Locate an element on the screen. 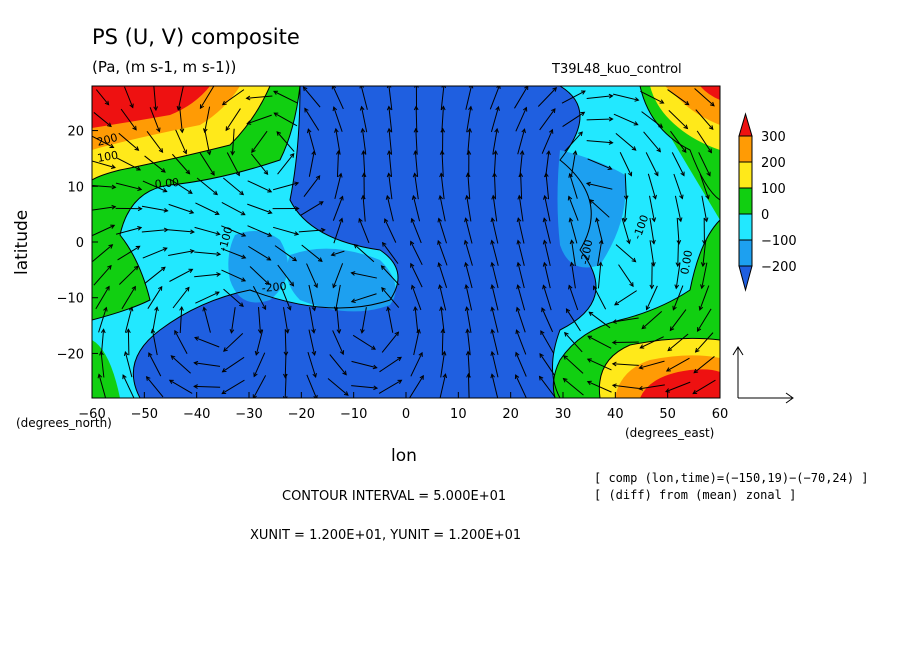 The height and width of the screenshot is (654, 904). level-above-300-northeast is located at coordinates (710, 93).